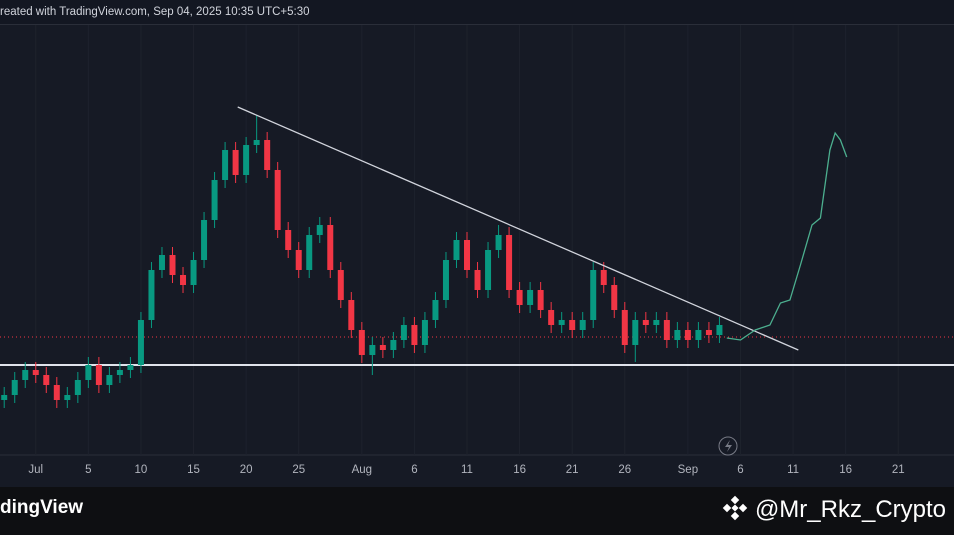  I want to click on x-tick-label: 5, so click(88, 470).